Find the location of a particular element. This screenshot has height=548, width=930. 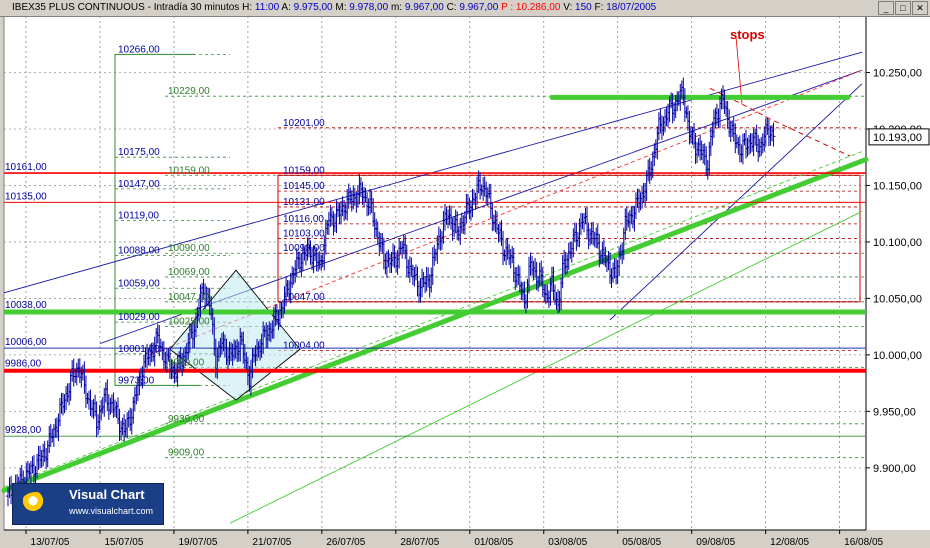

y-tick-label: 9.950,00 is located at coordinates (894, 412).